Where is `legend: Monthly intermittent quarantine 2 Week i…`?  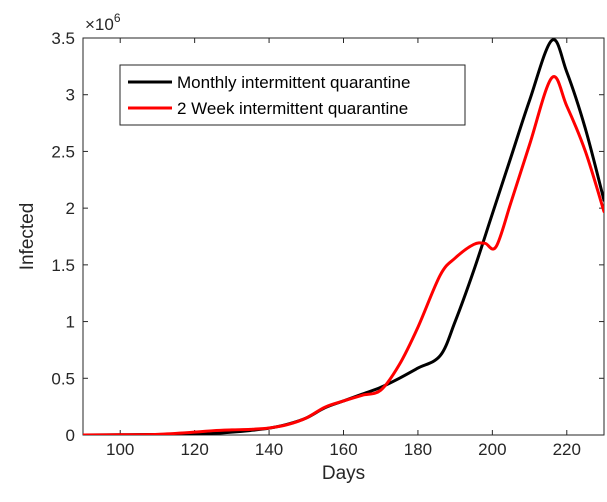
legend: Monthly intermittent quarantine 2 Week i… is located at coordinates (292, 95).